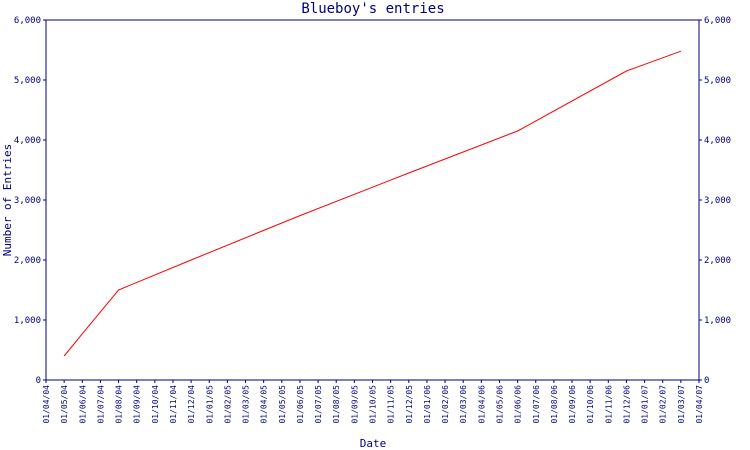  I want to click on x-tick-label: 01/10/06, so click(590, 404).